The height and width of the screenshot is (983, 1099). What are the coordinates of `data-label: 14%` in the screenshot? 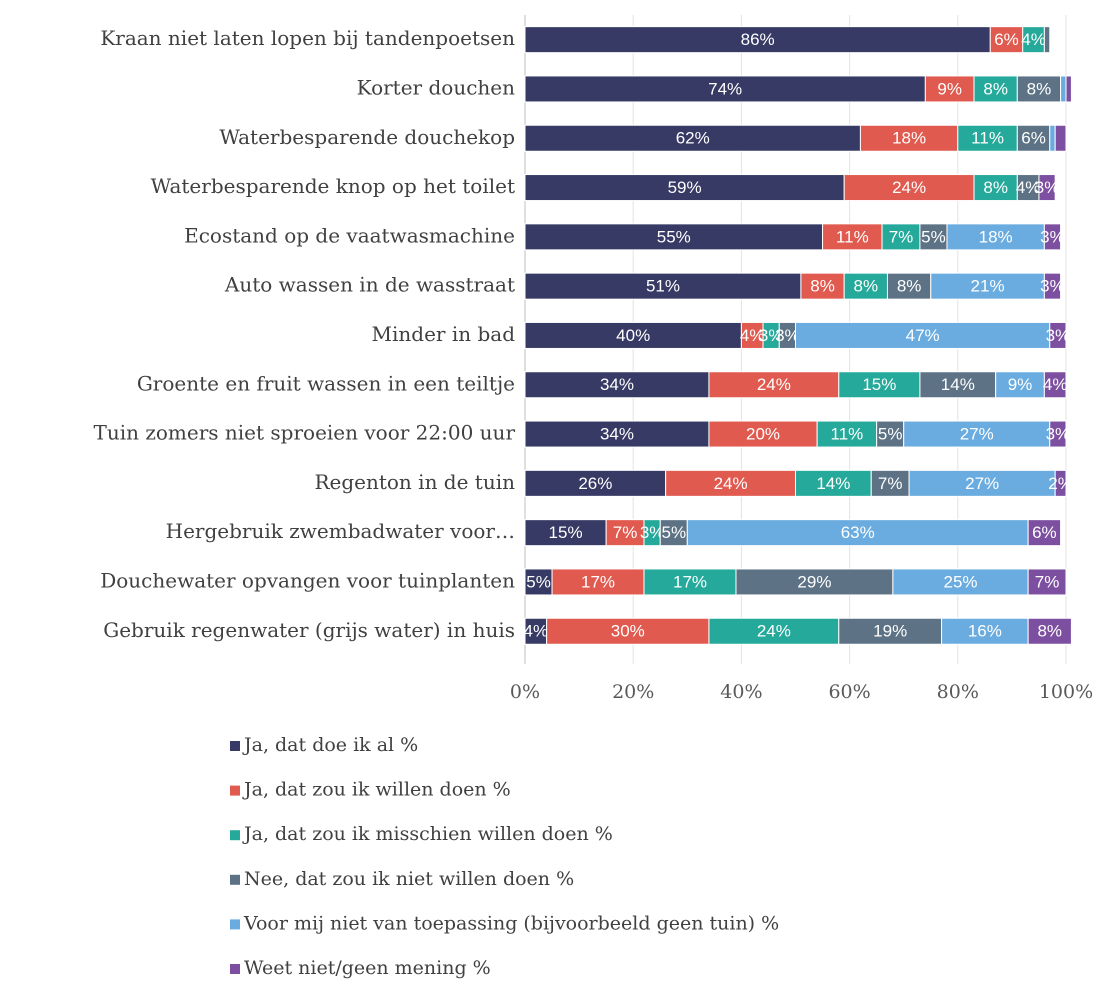 It's located at (958, 384).